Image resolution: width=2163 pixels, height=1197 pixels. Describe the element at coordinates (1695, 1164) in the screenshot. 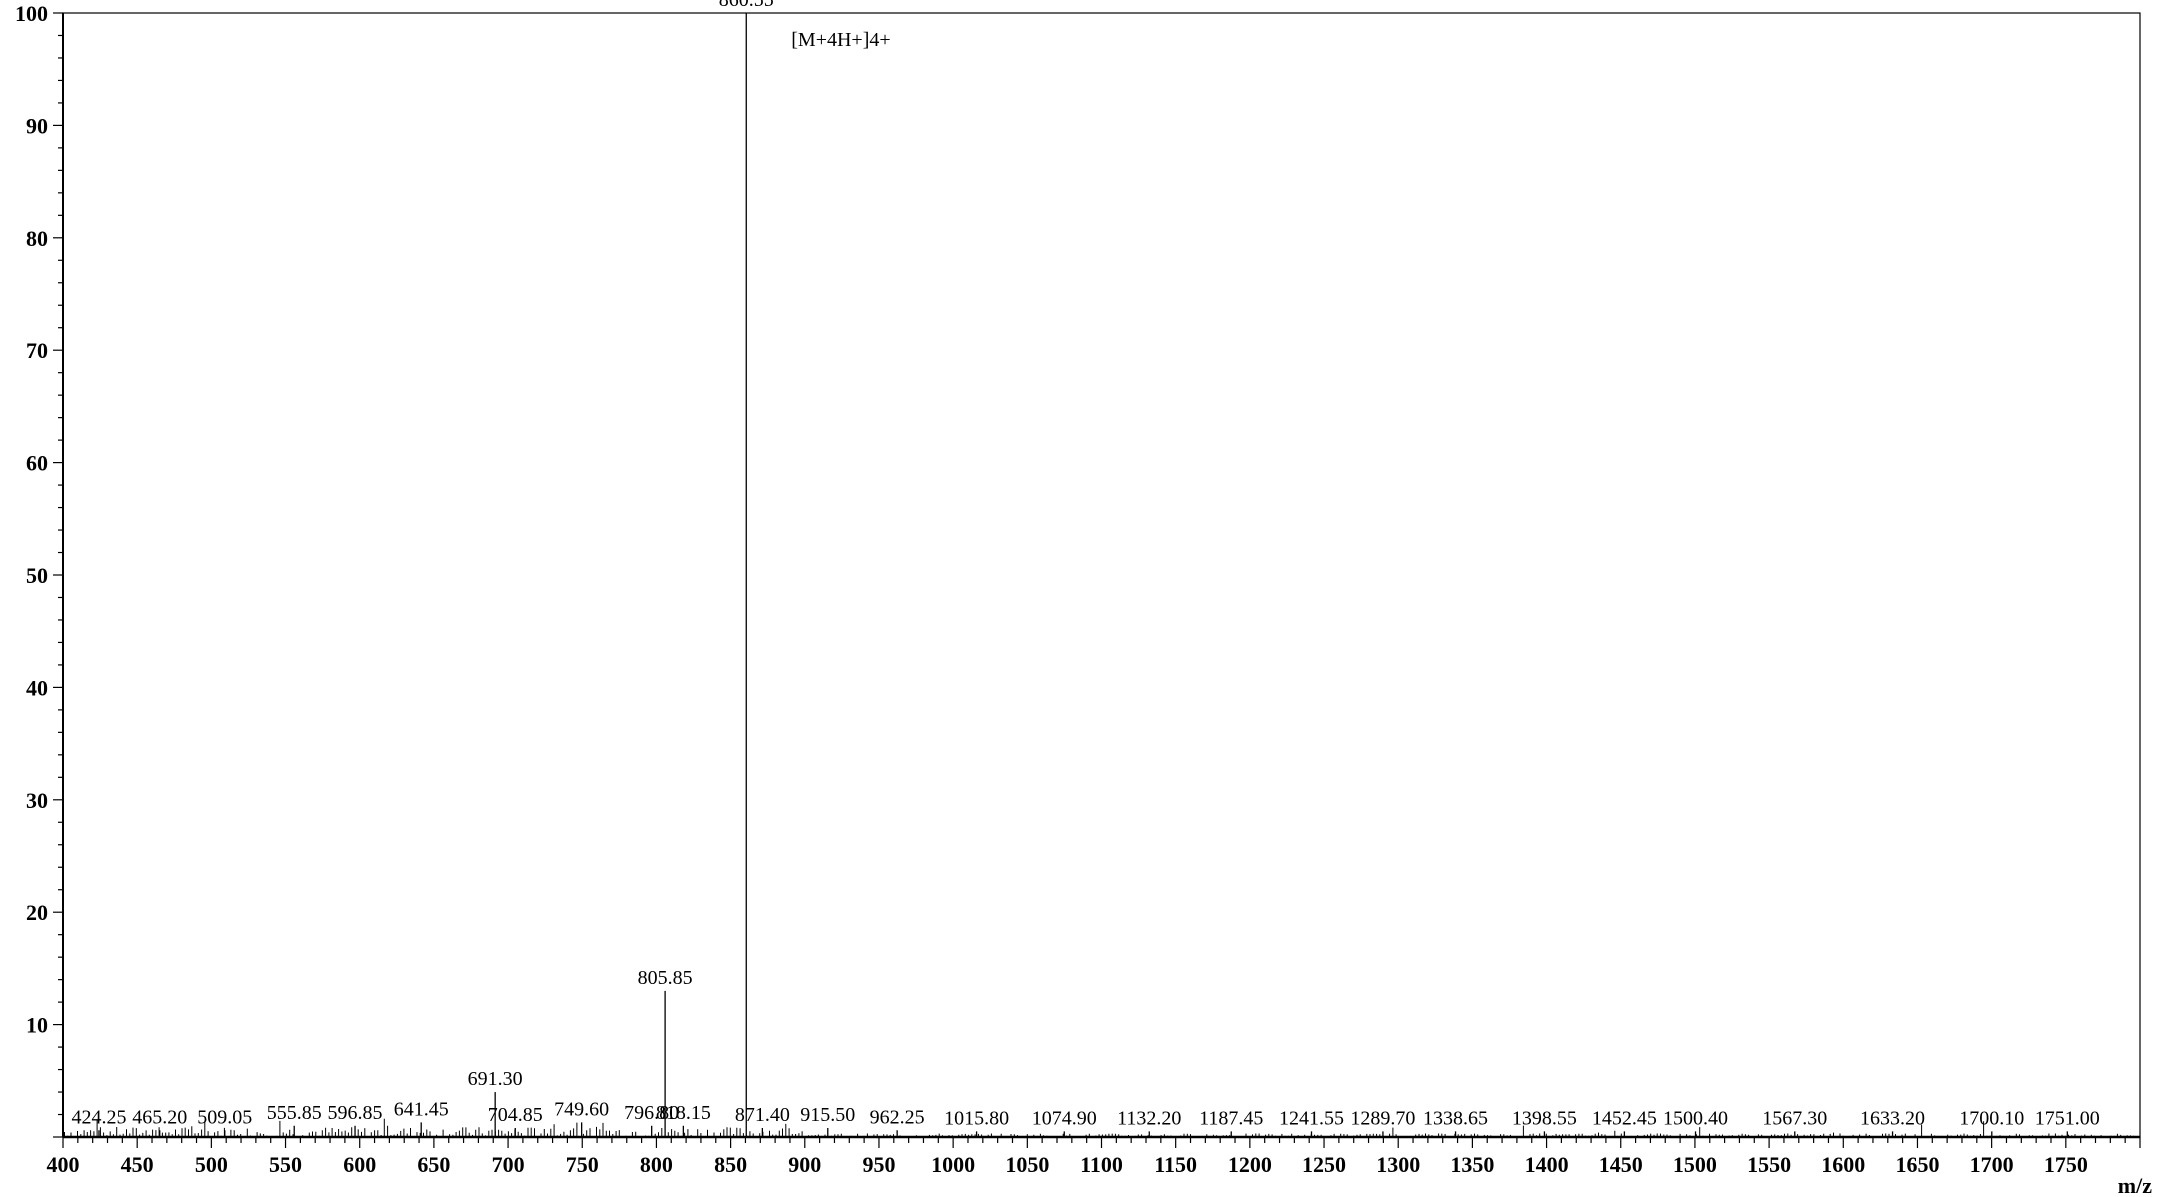

I see `x-tick-label: 1500` at that location.